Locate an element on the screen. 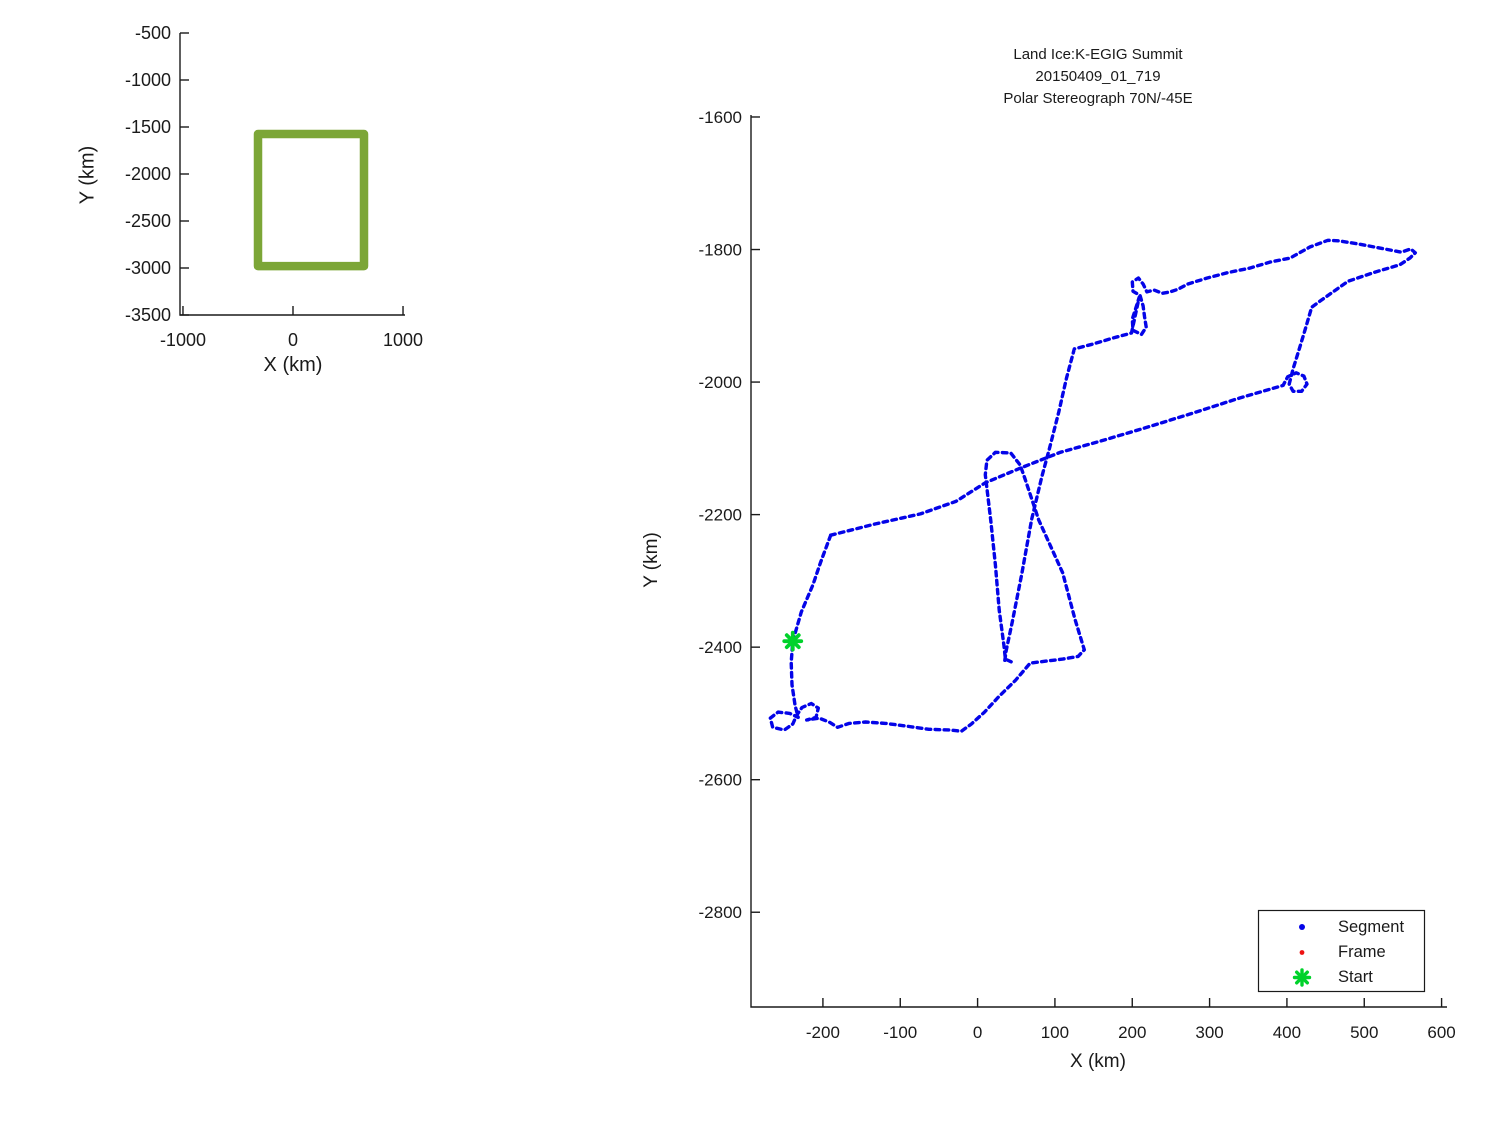  y-tick-label: -1000 is located at coordinates (148, 80).